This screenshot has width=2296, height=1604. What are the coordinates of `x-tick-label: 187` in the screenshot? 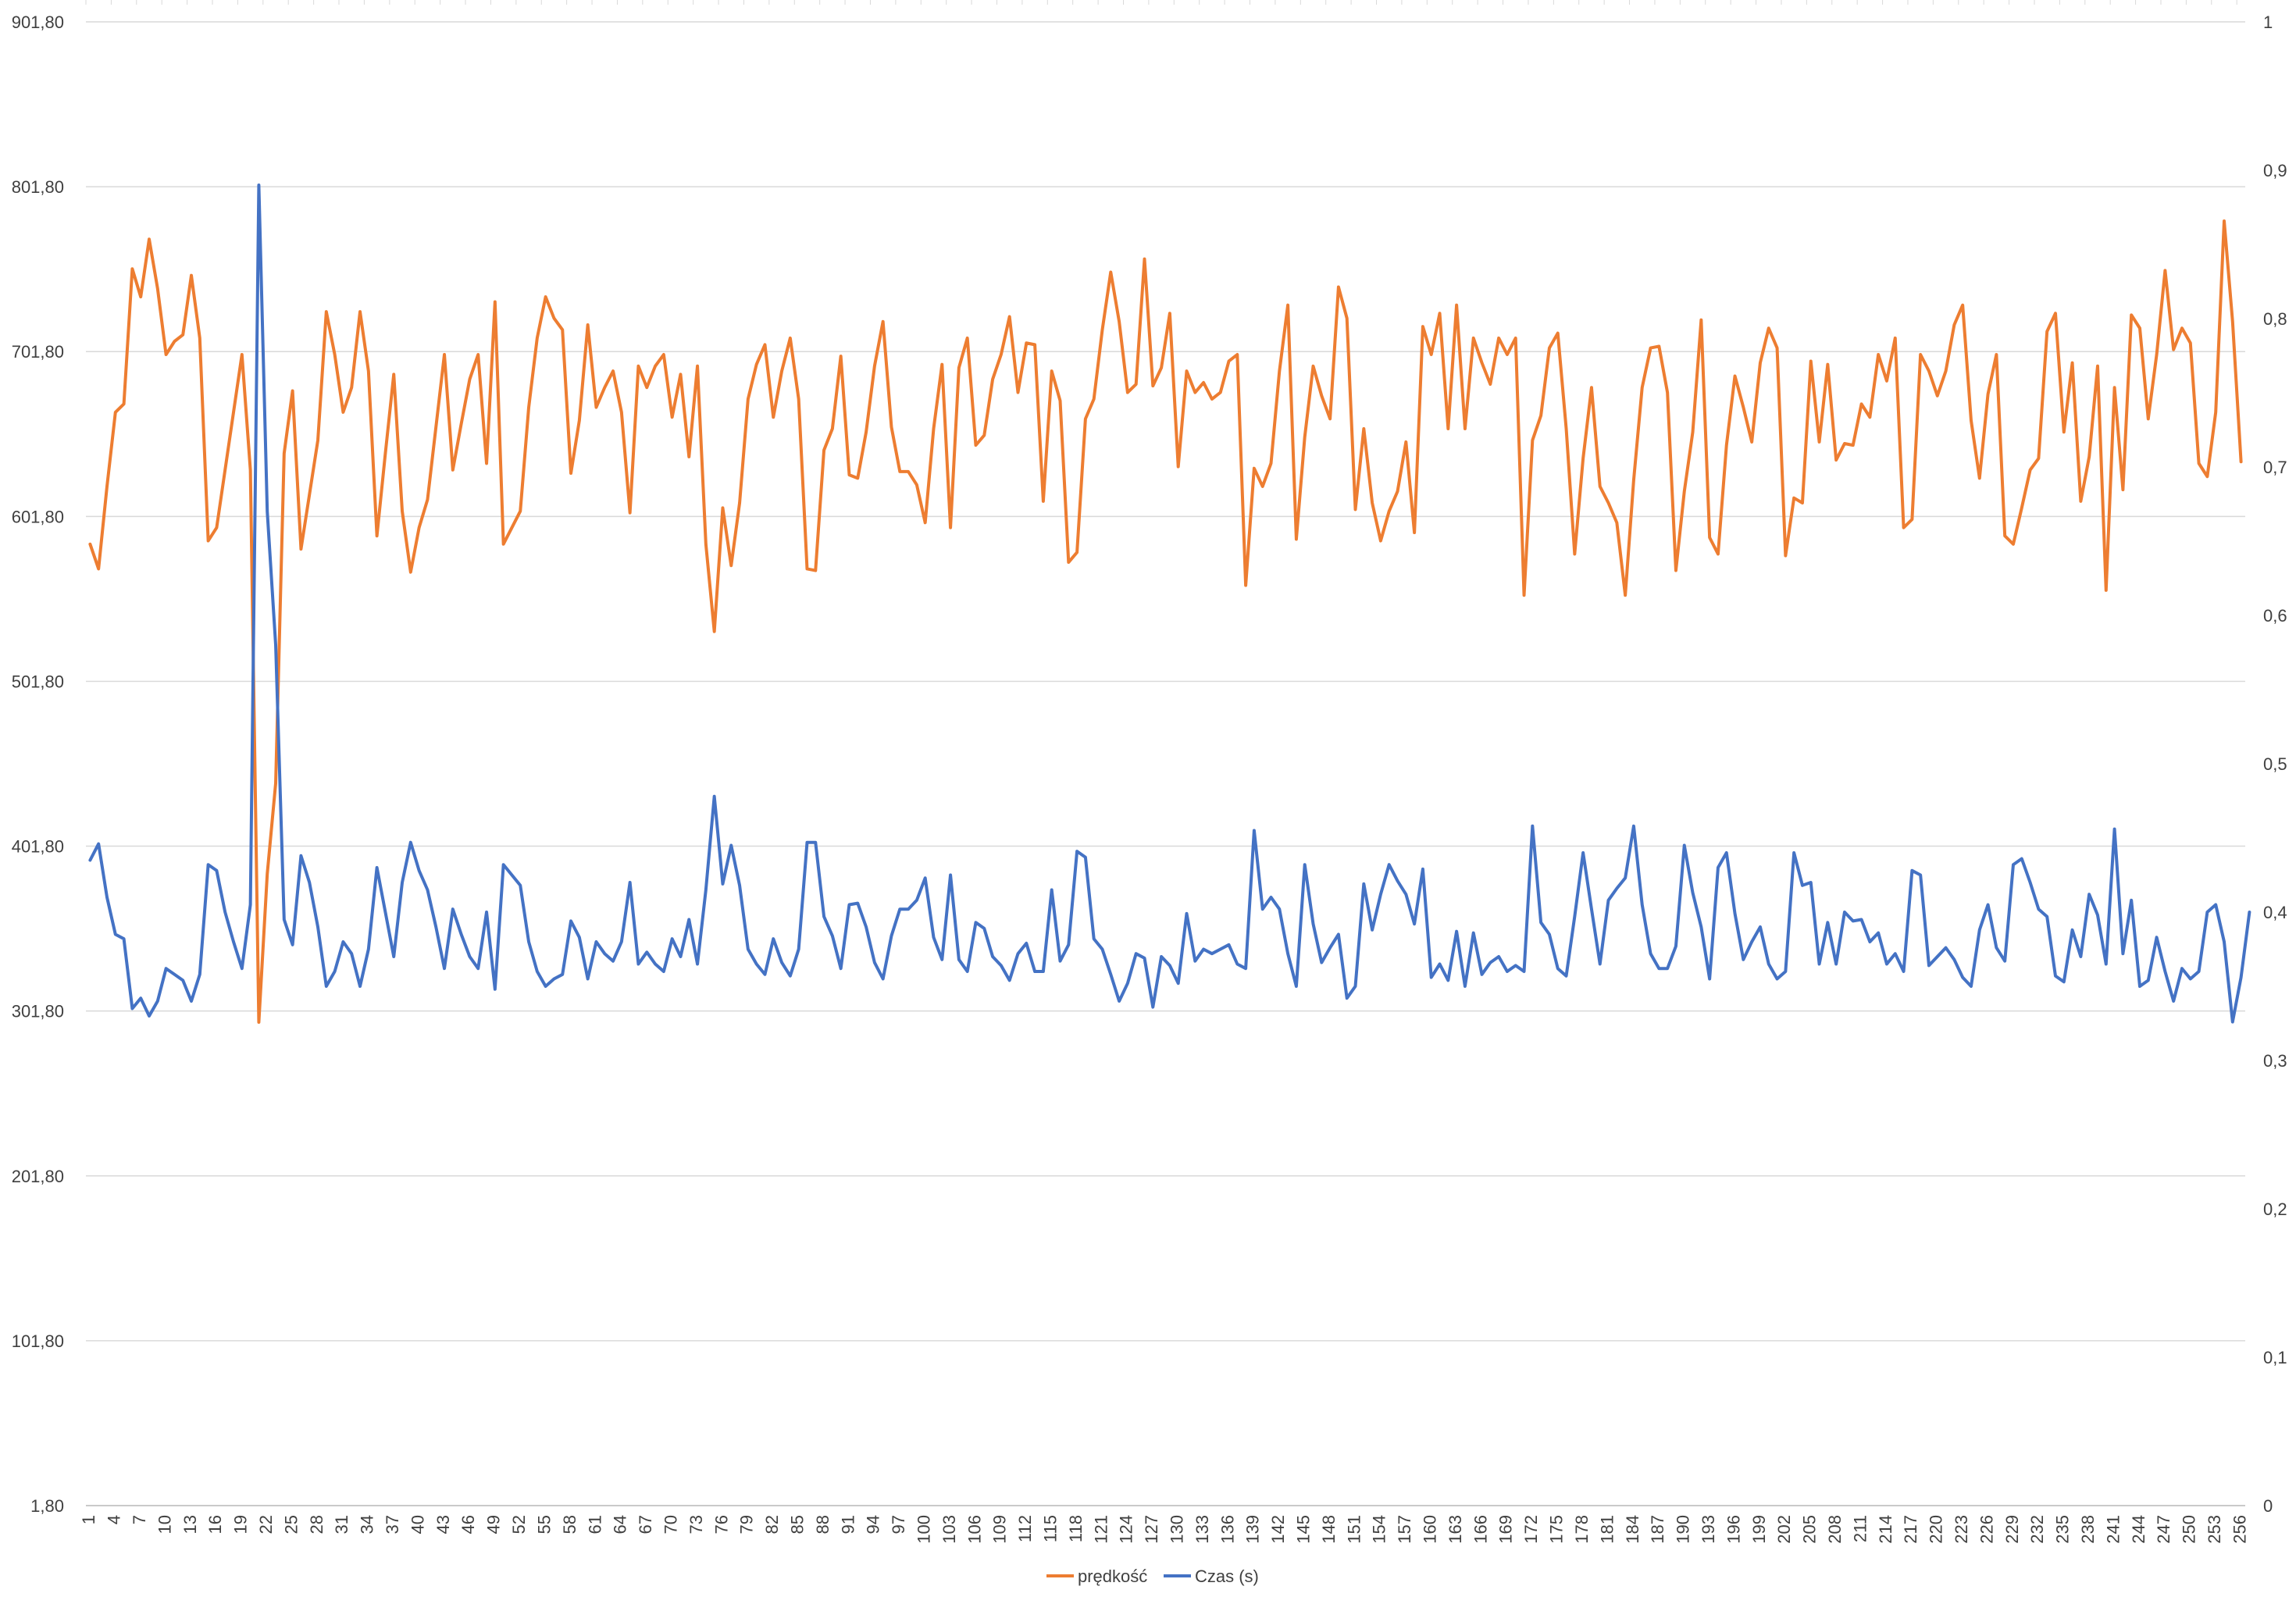 It's located at (1657, 1529).